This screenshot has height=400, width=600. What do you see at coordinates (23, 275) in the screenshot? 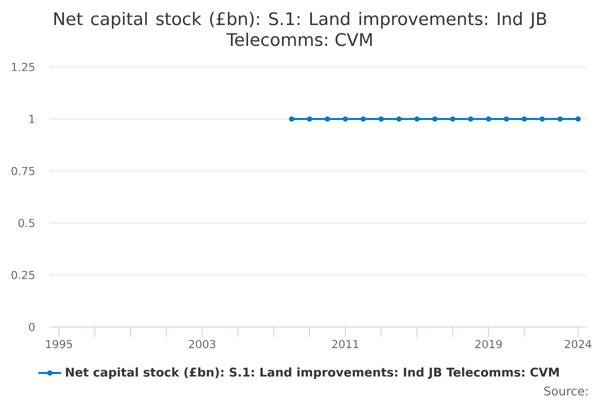
I see `y-tick-label: 0.25` at bounding box center [23, 275].